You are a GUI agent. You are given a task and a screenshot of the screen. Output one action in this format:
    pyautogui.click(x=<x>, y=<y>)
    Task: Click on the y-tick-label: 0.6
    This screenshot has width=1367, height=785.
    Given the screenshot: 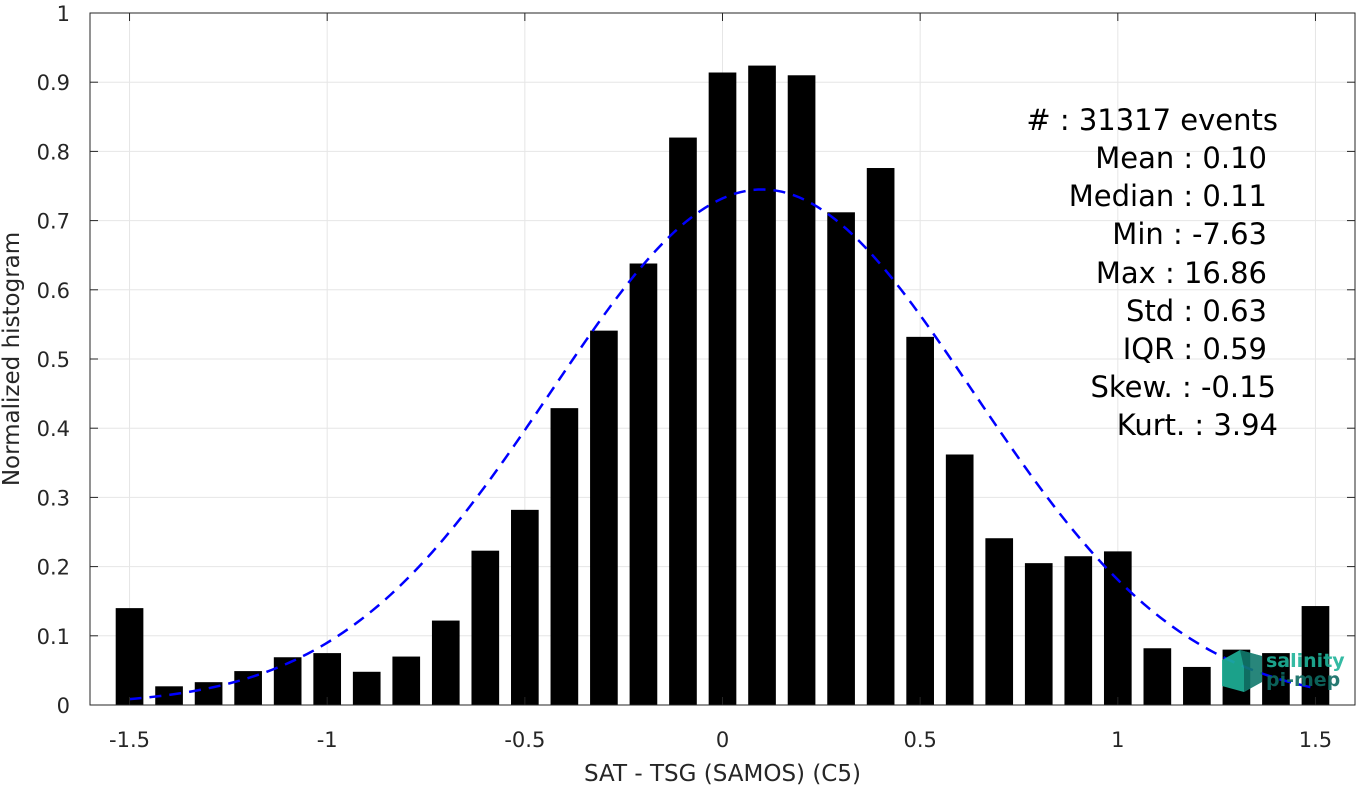 What is the action you would take?
    pyautogui.click(x=53, y=291)
    